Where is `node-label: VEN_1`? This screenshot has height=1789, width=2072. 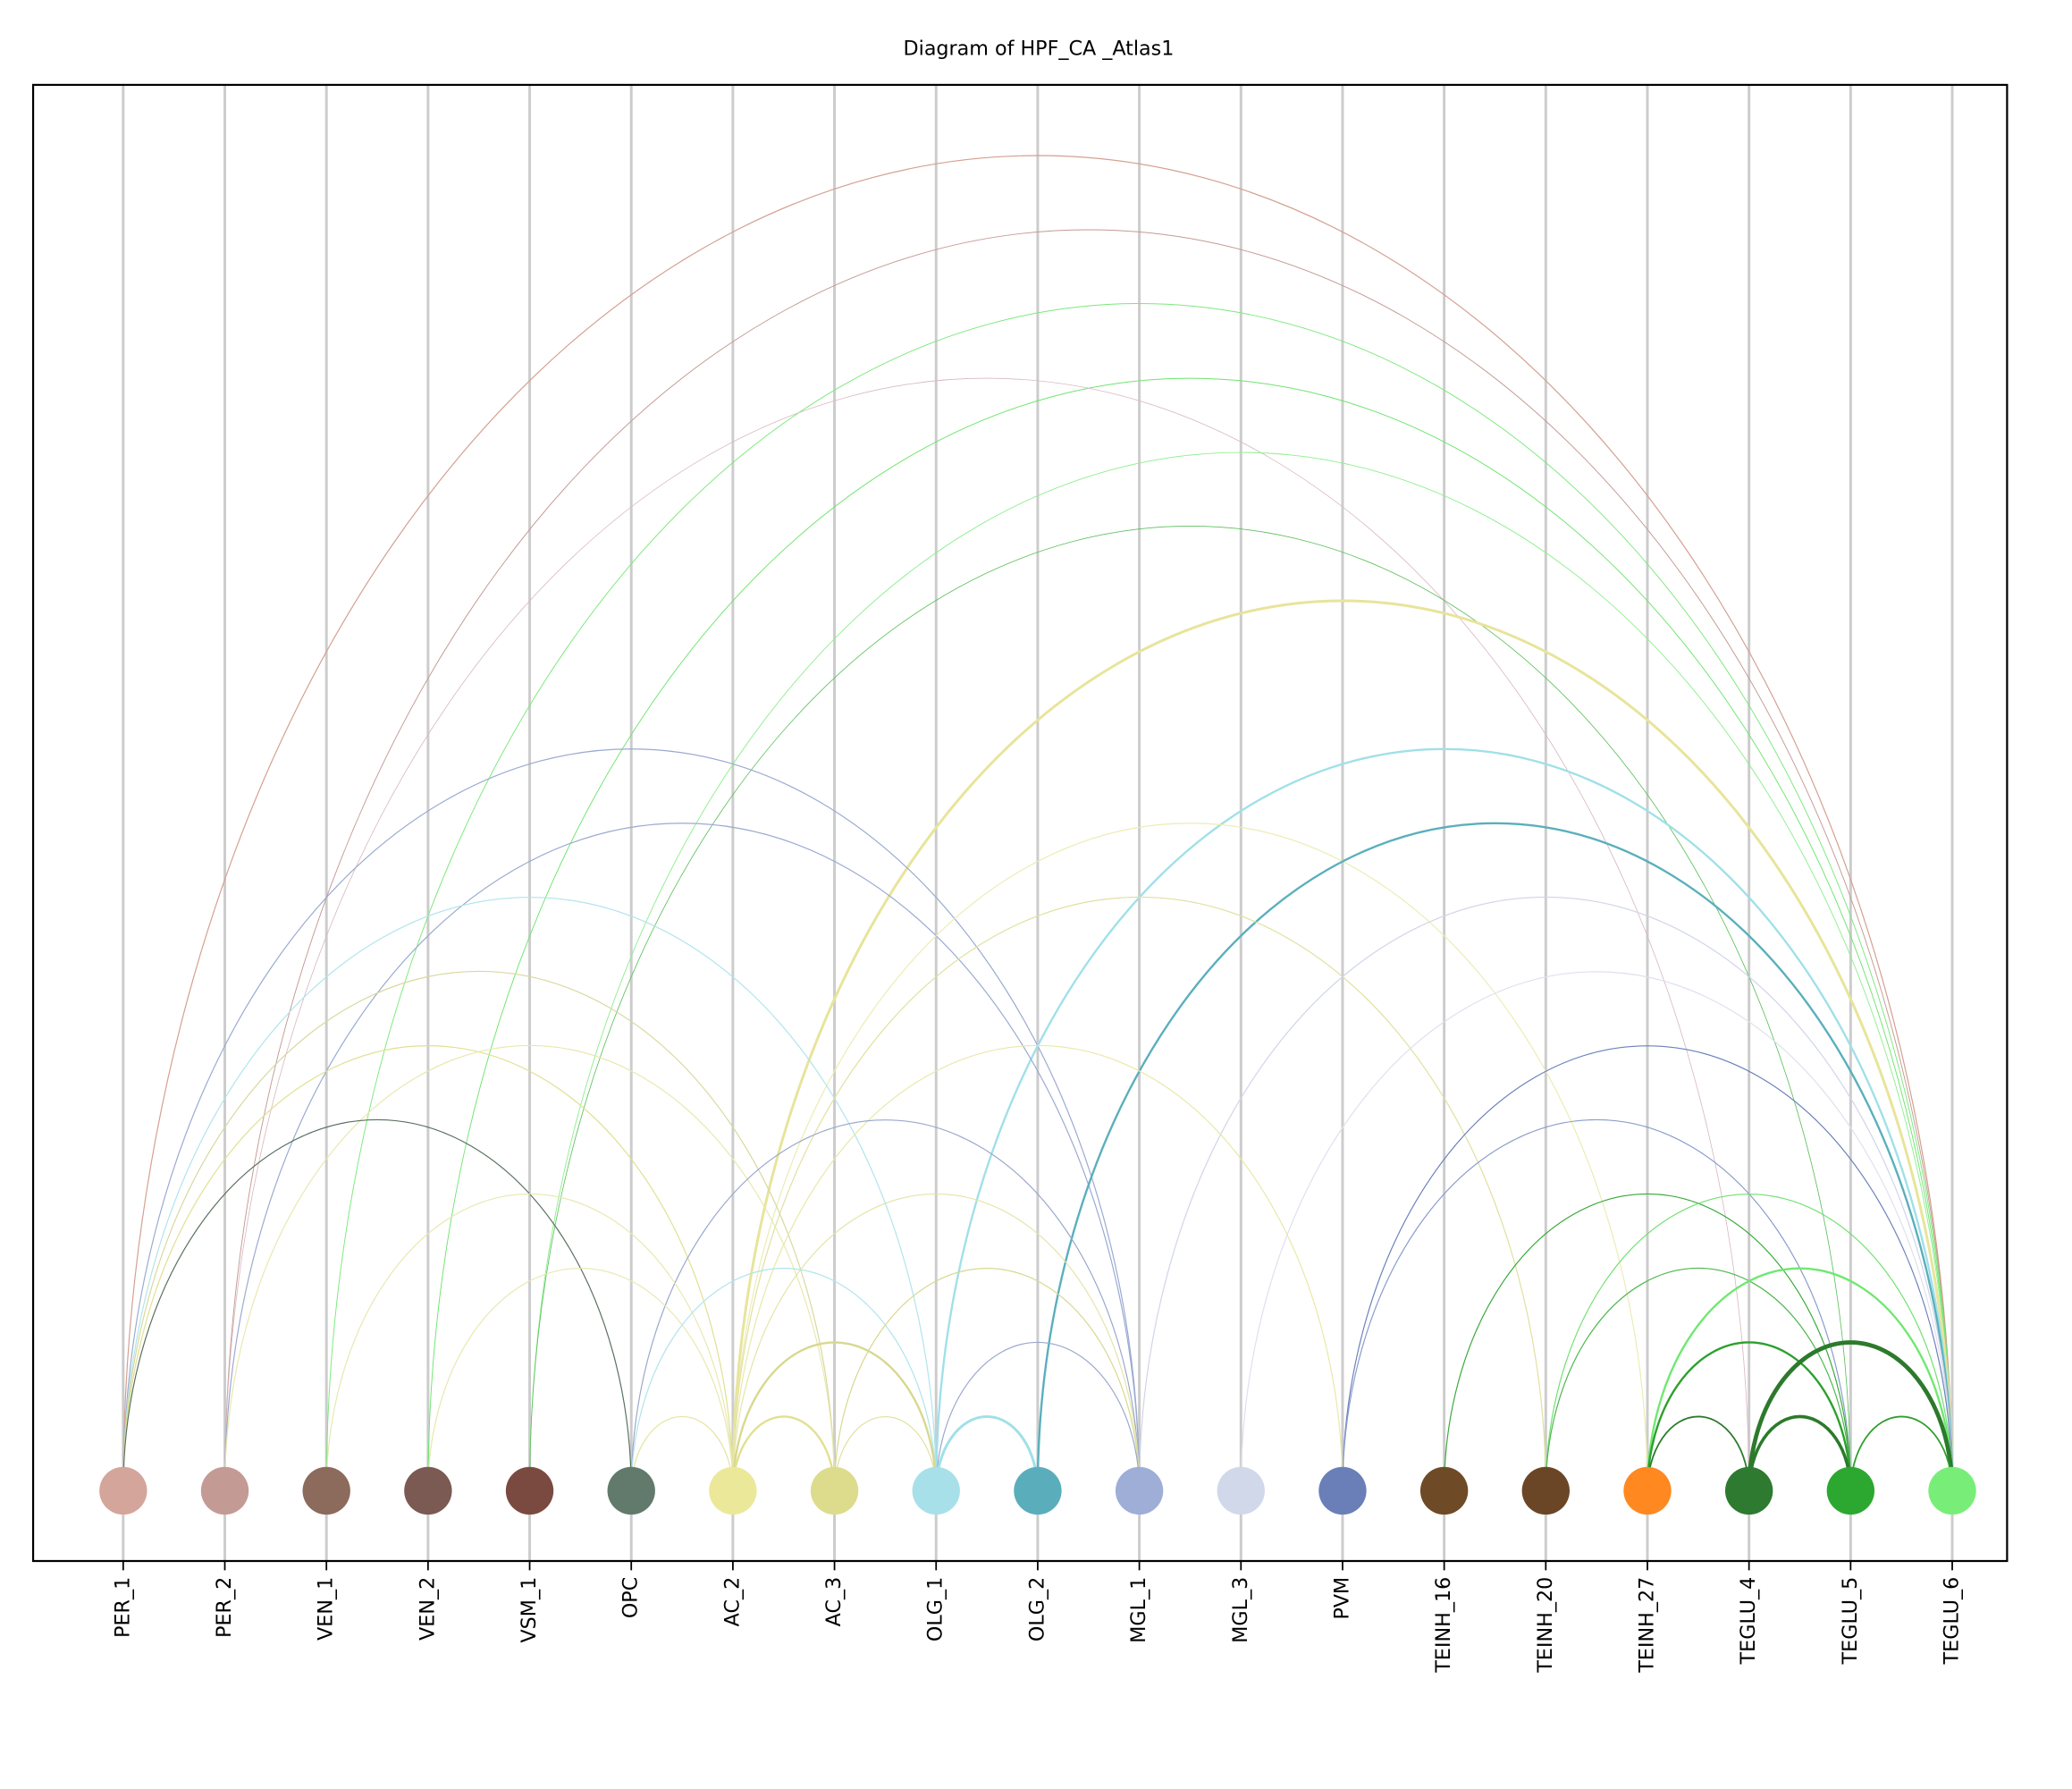 node-label: VEN_1 is located at coordinates (327, 1609).